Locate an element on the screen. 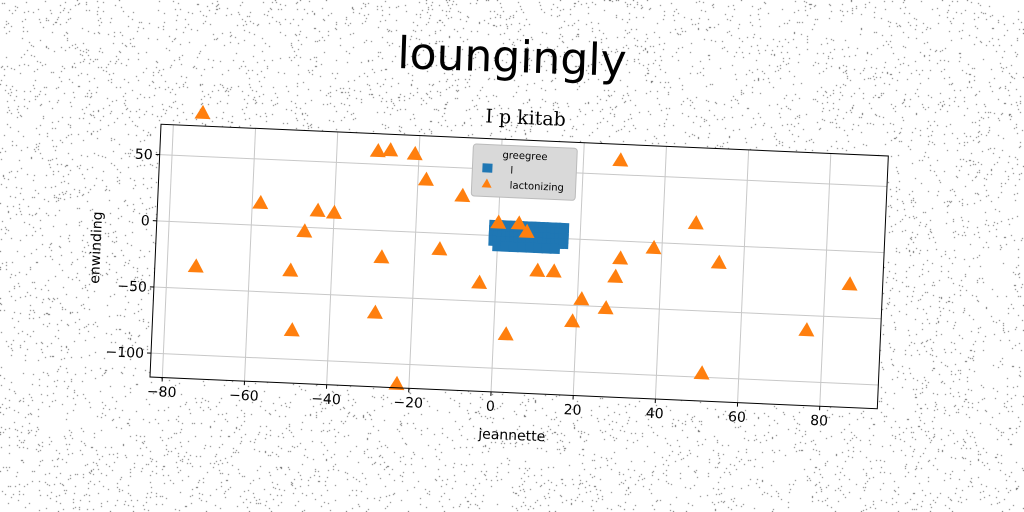 This screenshot has height=512, width=1024. x-tick-label: 40 is located at coordinates (654, 414).